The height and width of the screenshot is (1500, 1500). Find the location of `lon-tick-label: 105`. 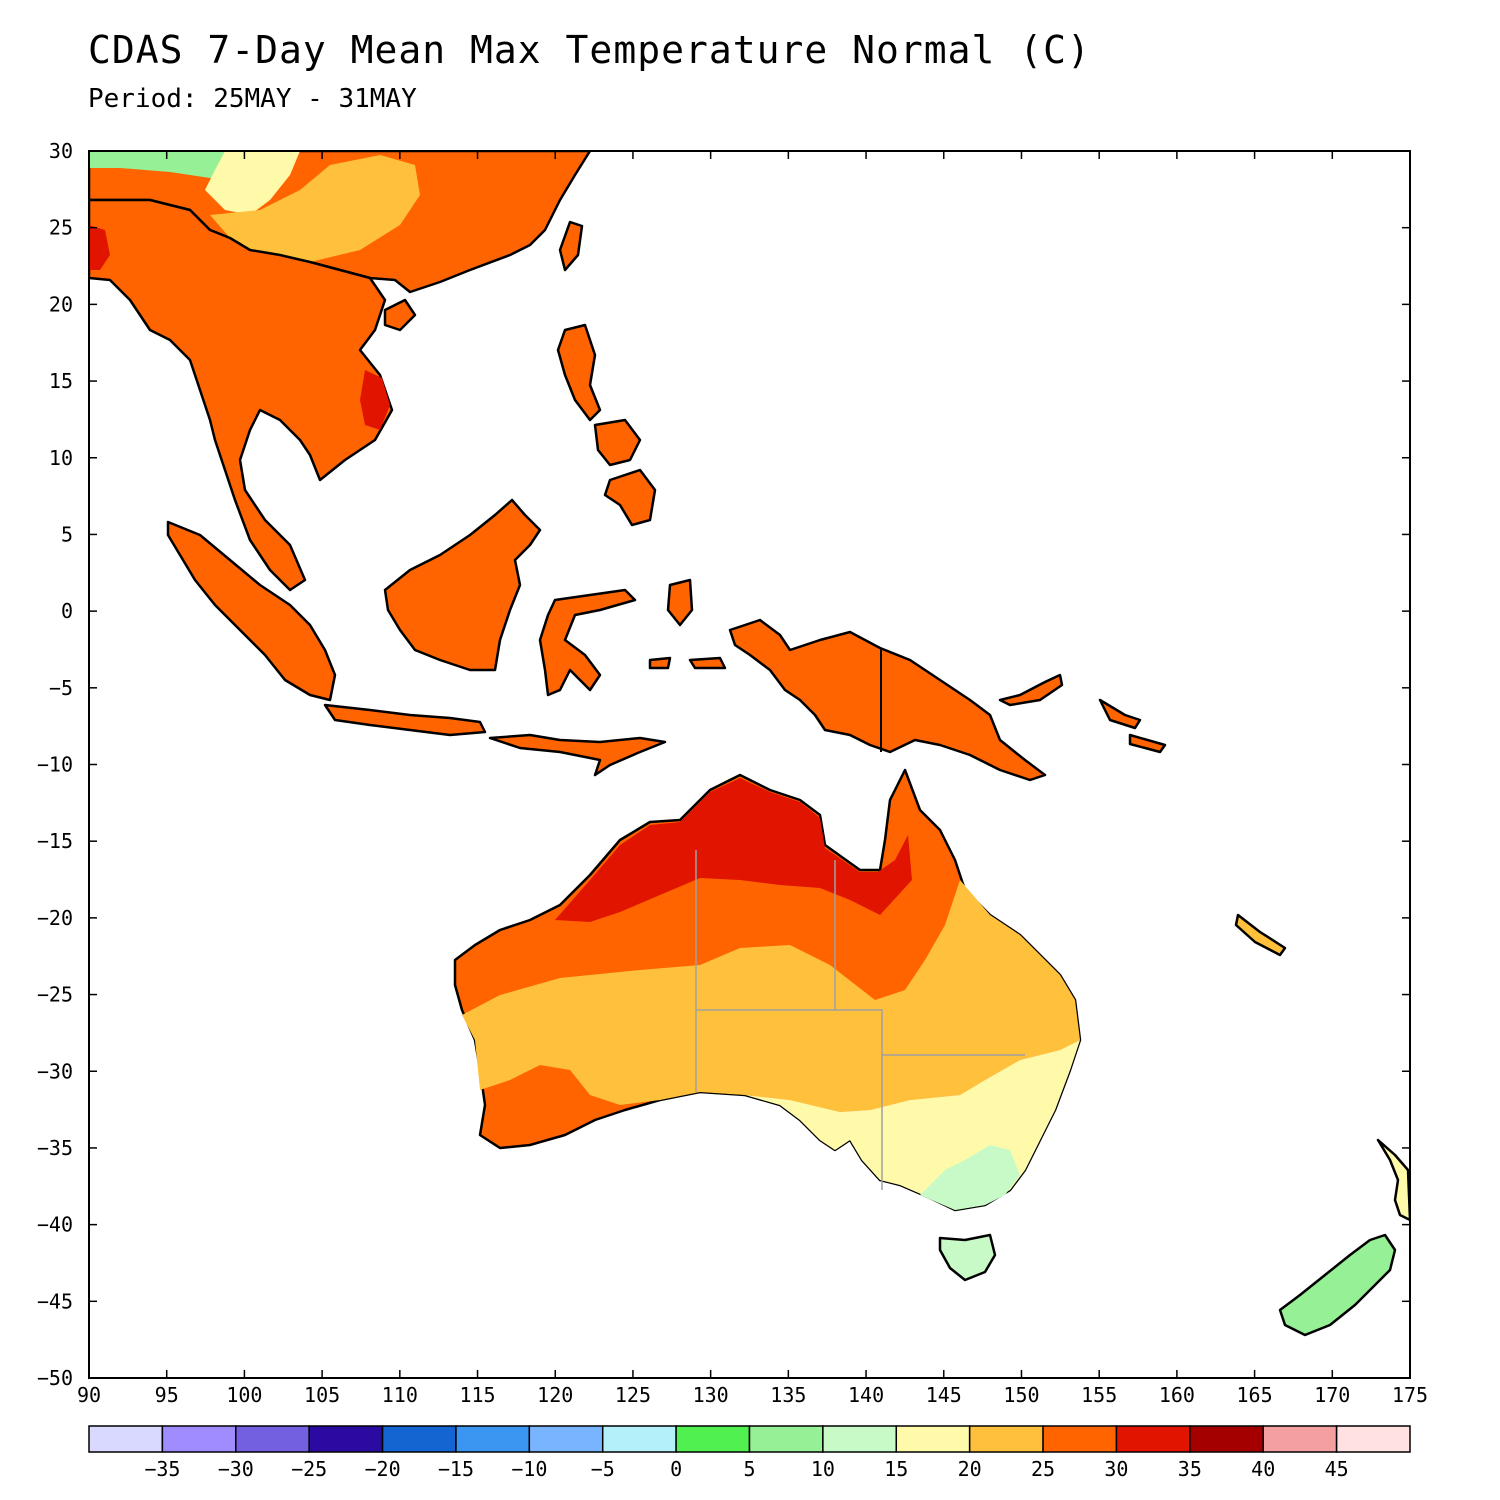

lon-tick-label: 105 is located at coordinates (322, 1395).